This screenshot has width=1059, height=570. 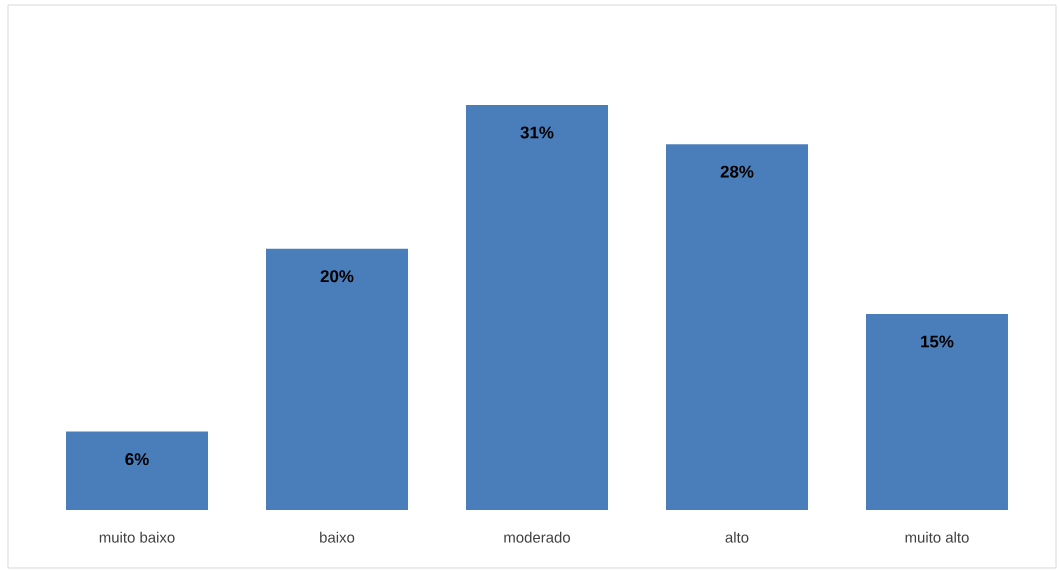 What do you see at coordinates (937, 537) in the screenshot?
I see `x-tick-label: muito alto` at bounding box center [937, 537].